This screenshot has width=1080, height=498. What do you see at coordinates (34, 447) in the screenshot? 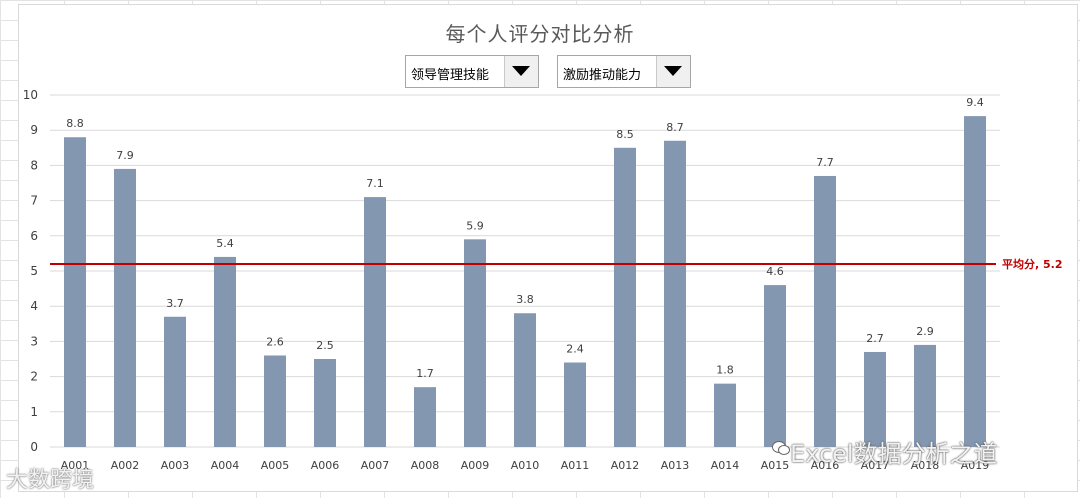
I see `y-tick-label: 0` at bounding box center [34, 447].